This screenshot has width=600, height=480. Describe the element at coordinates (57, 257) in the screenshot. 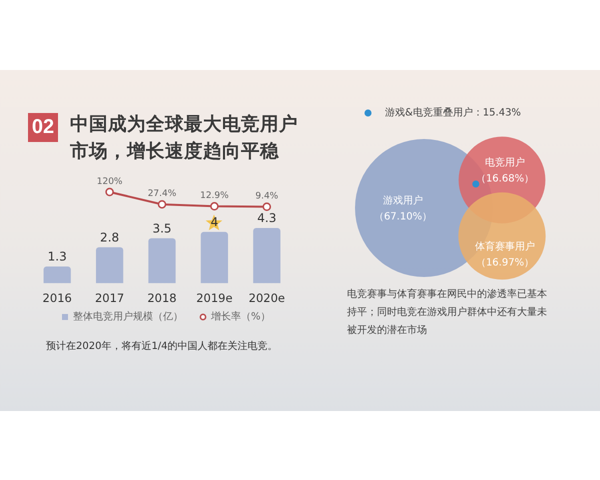

I see `data-label: 1.3` at that location.